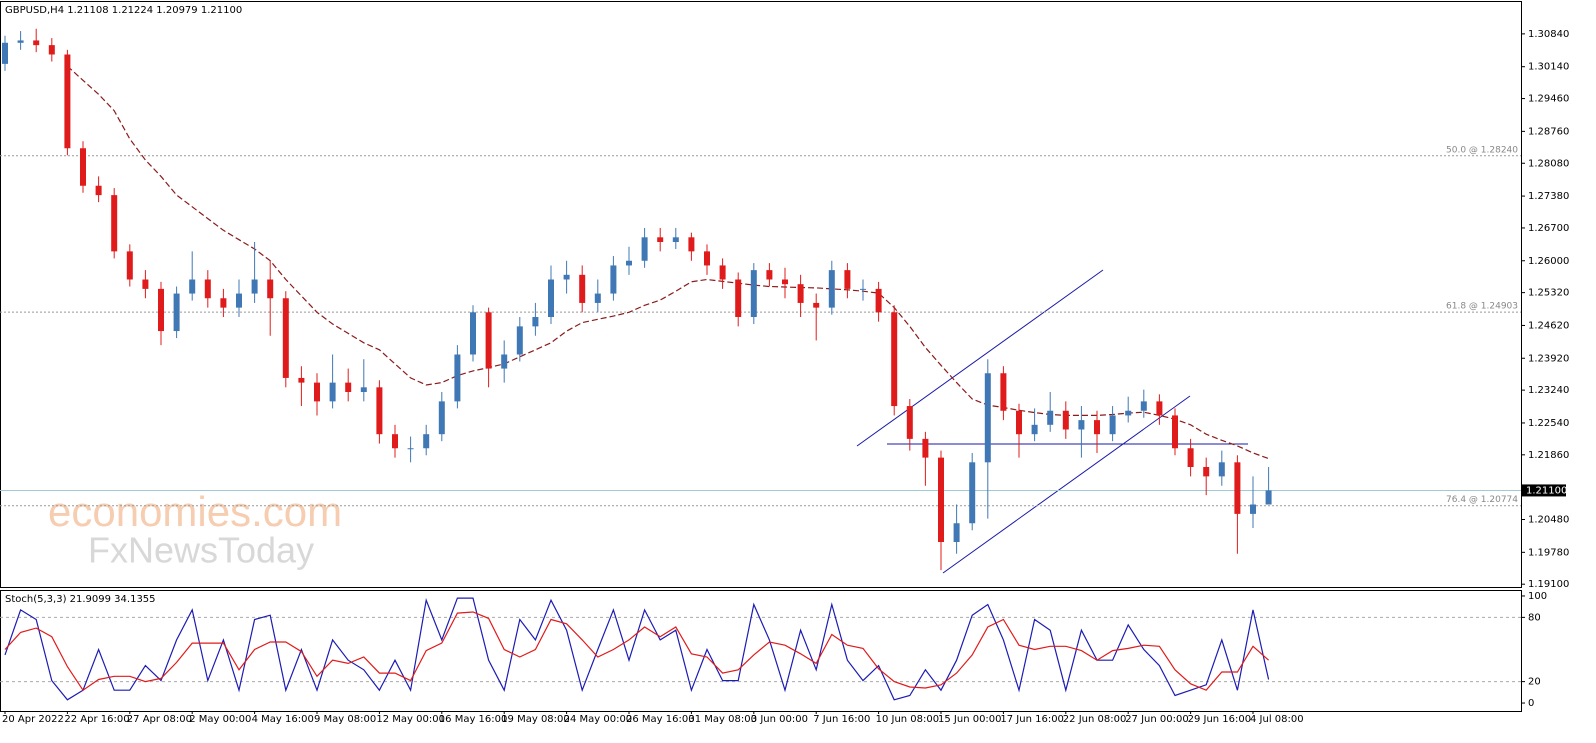  What do you see at coordinates (410, 719) in the screenshot?
I see `x-tick-label: 12 May 00:00` at bounding box center [410, 719].